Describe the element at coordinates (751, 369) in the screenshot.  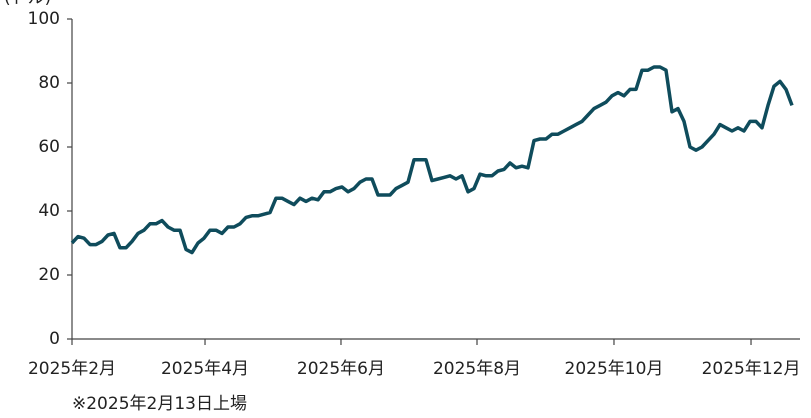
I see `x-tick-label: 2025年12月` at that location.